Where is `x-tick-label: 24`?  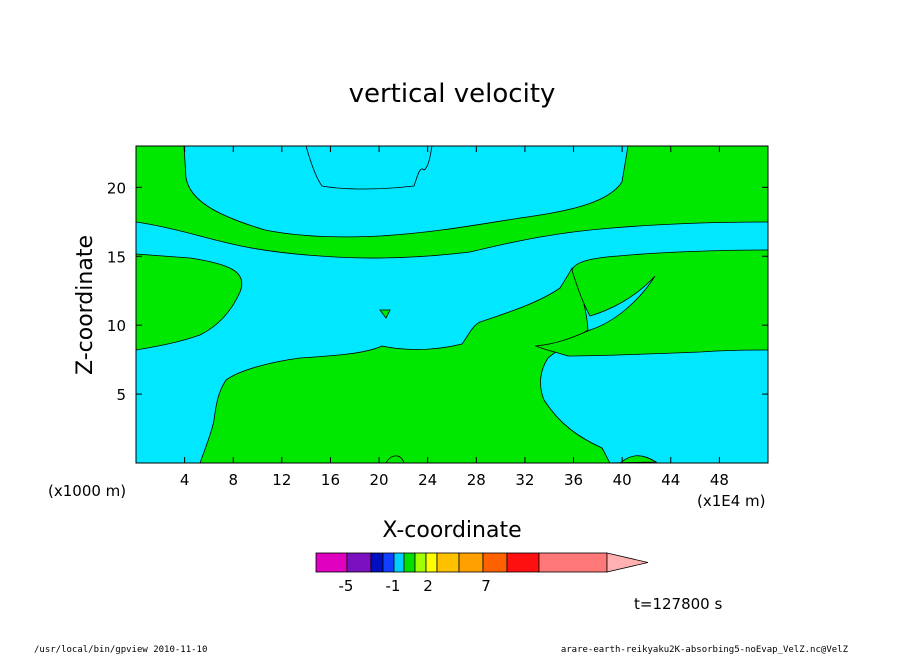
x-tick-label: 24 is located at coordinates (427, 480).